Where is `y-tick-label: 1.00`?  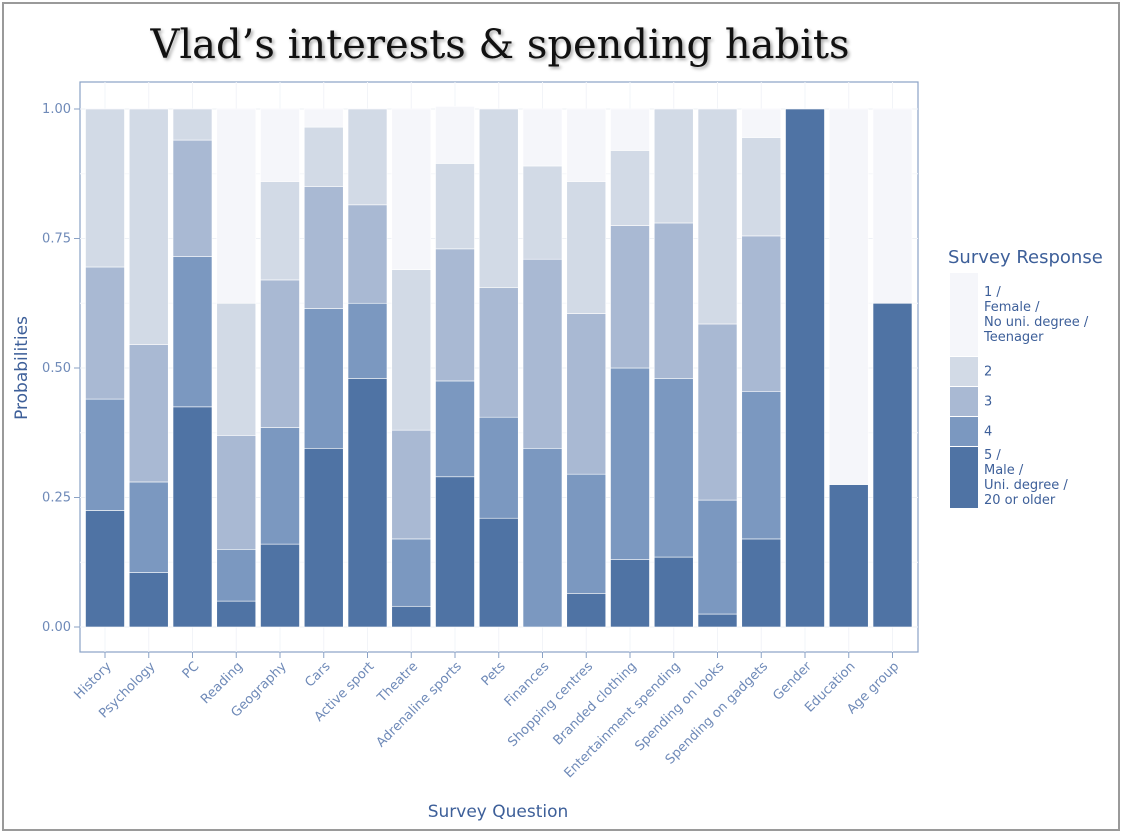 y-tick-label: 1.00 is located at coordinates (56, 109).